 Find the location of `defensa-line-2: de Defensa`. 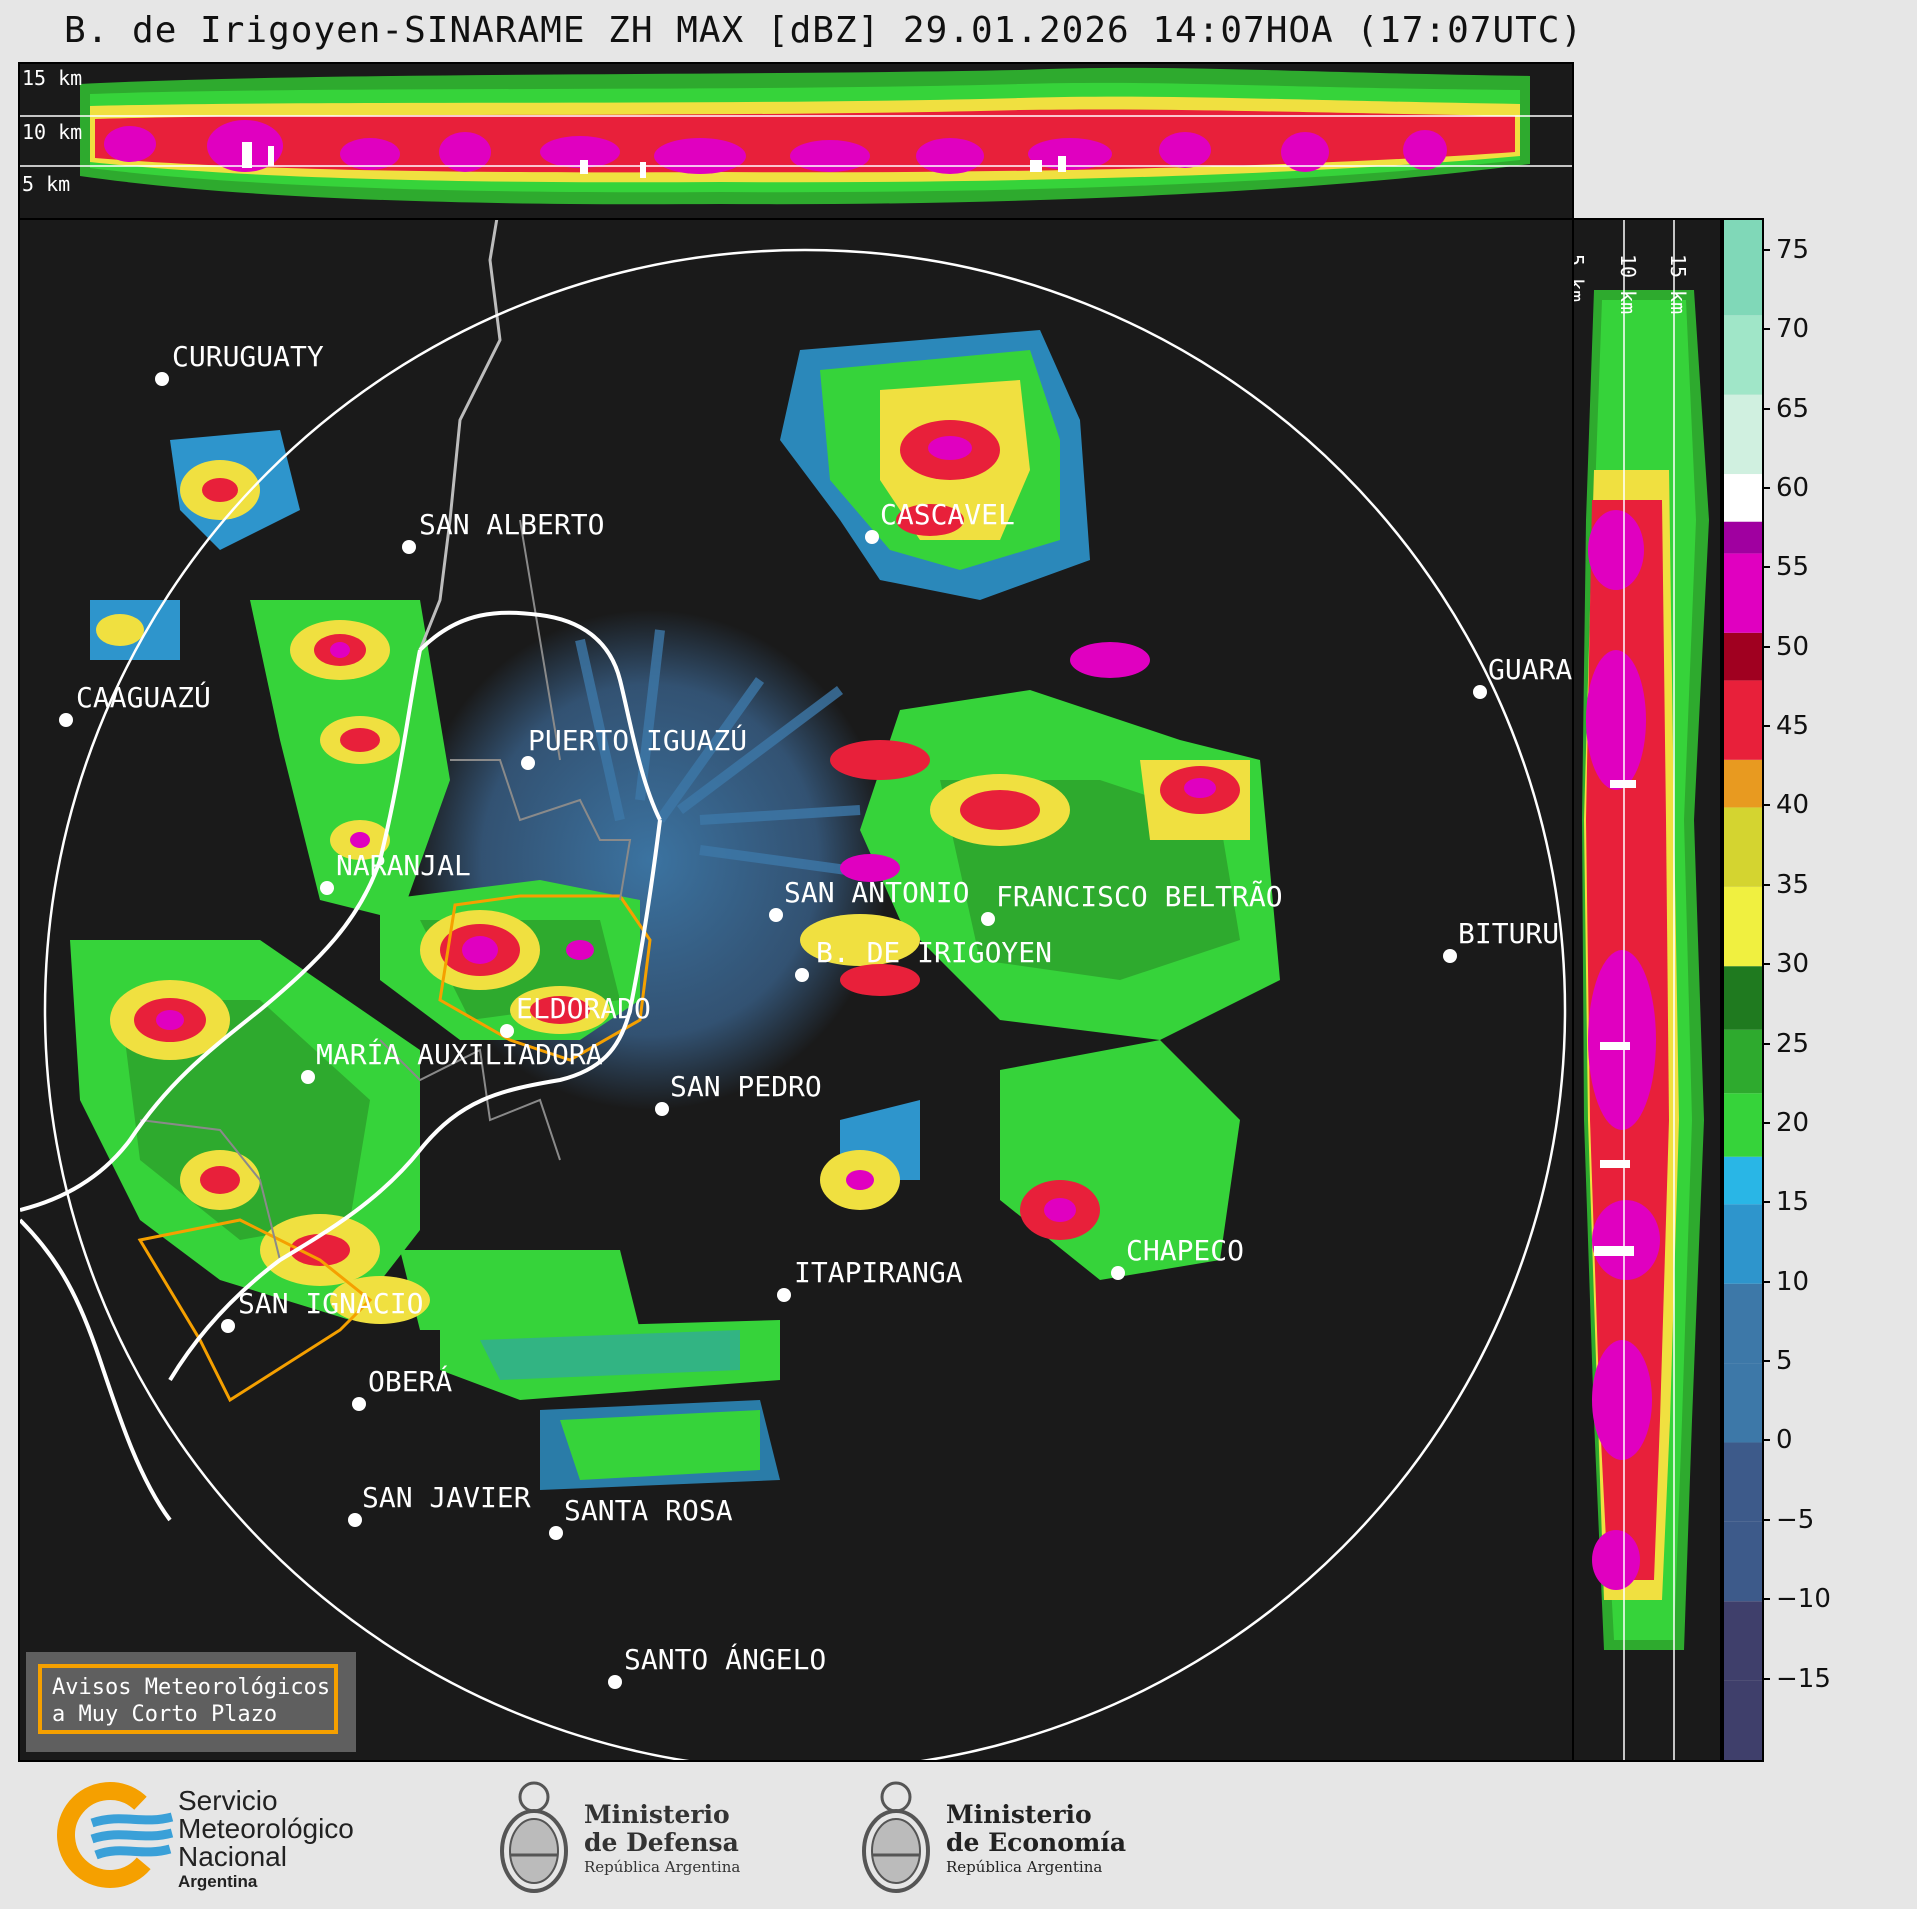

defensa-line-2: de Defensa is located at coordinates (661, 1842).